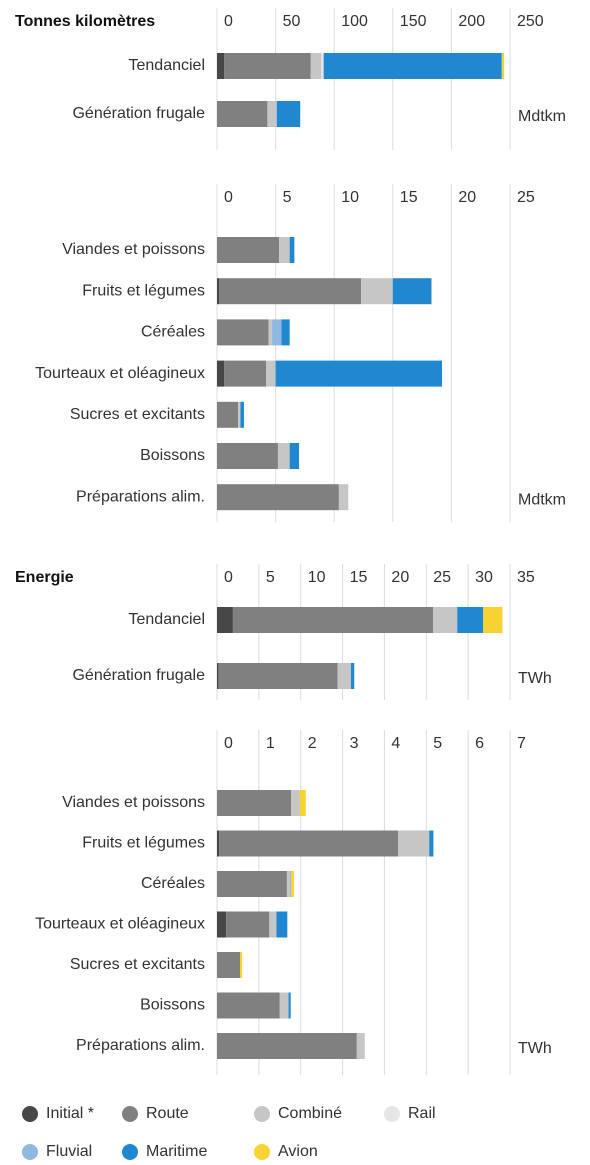  I want to click on x-tick-label: 6, so click(479, 743).